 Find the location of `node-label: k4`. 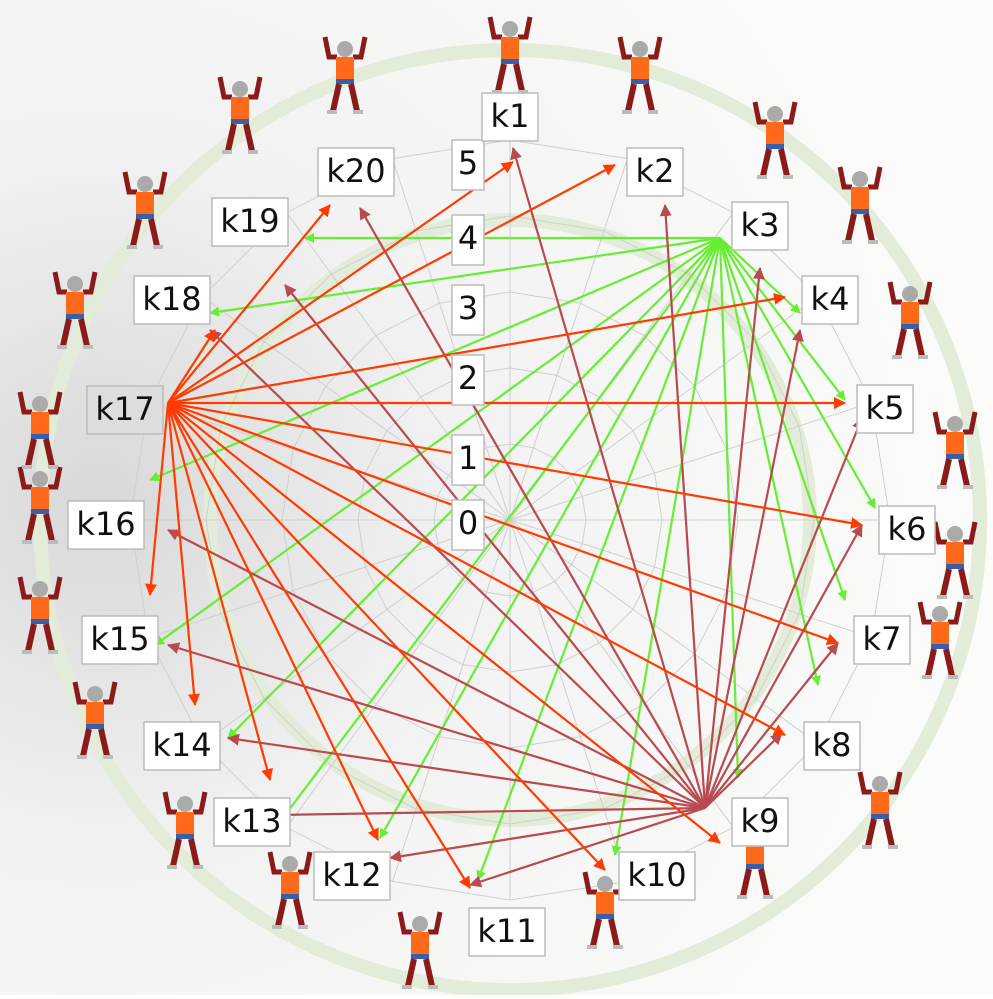

node-label: k4 is located at coordinates (830, 299).